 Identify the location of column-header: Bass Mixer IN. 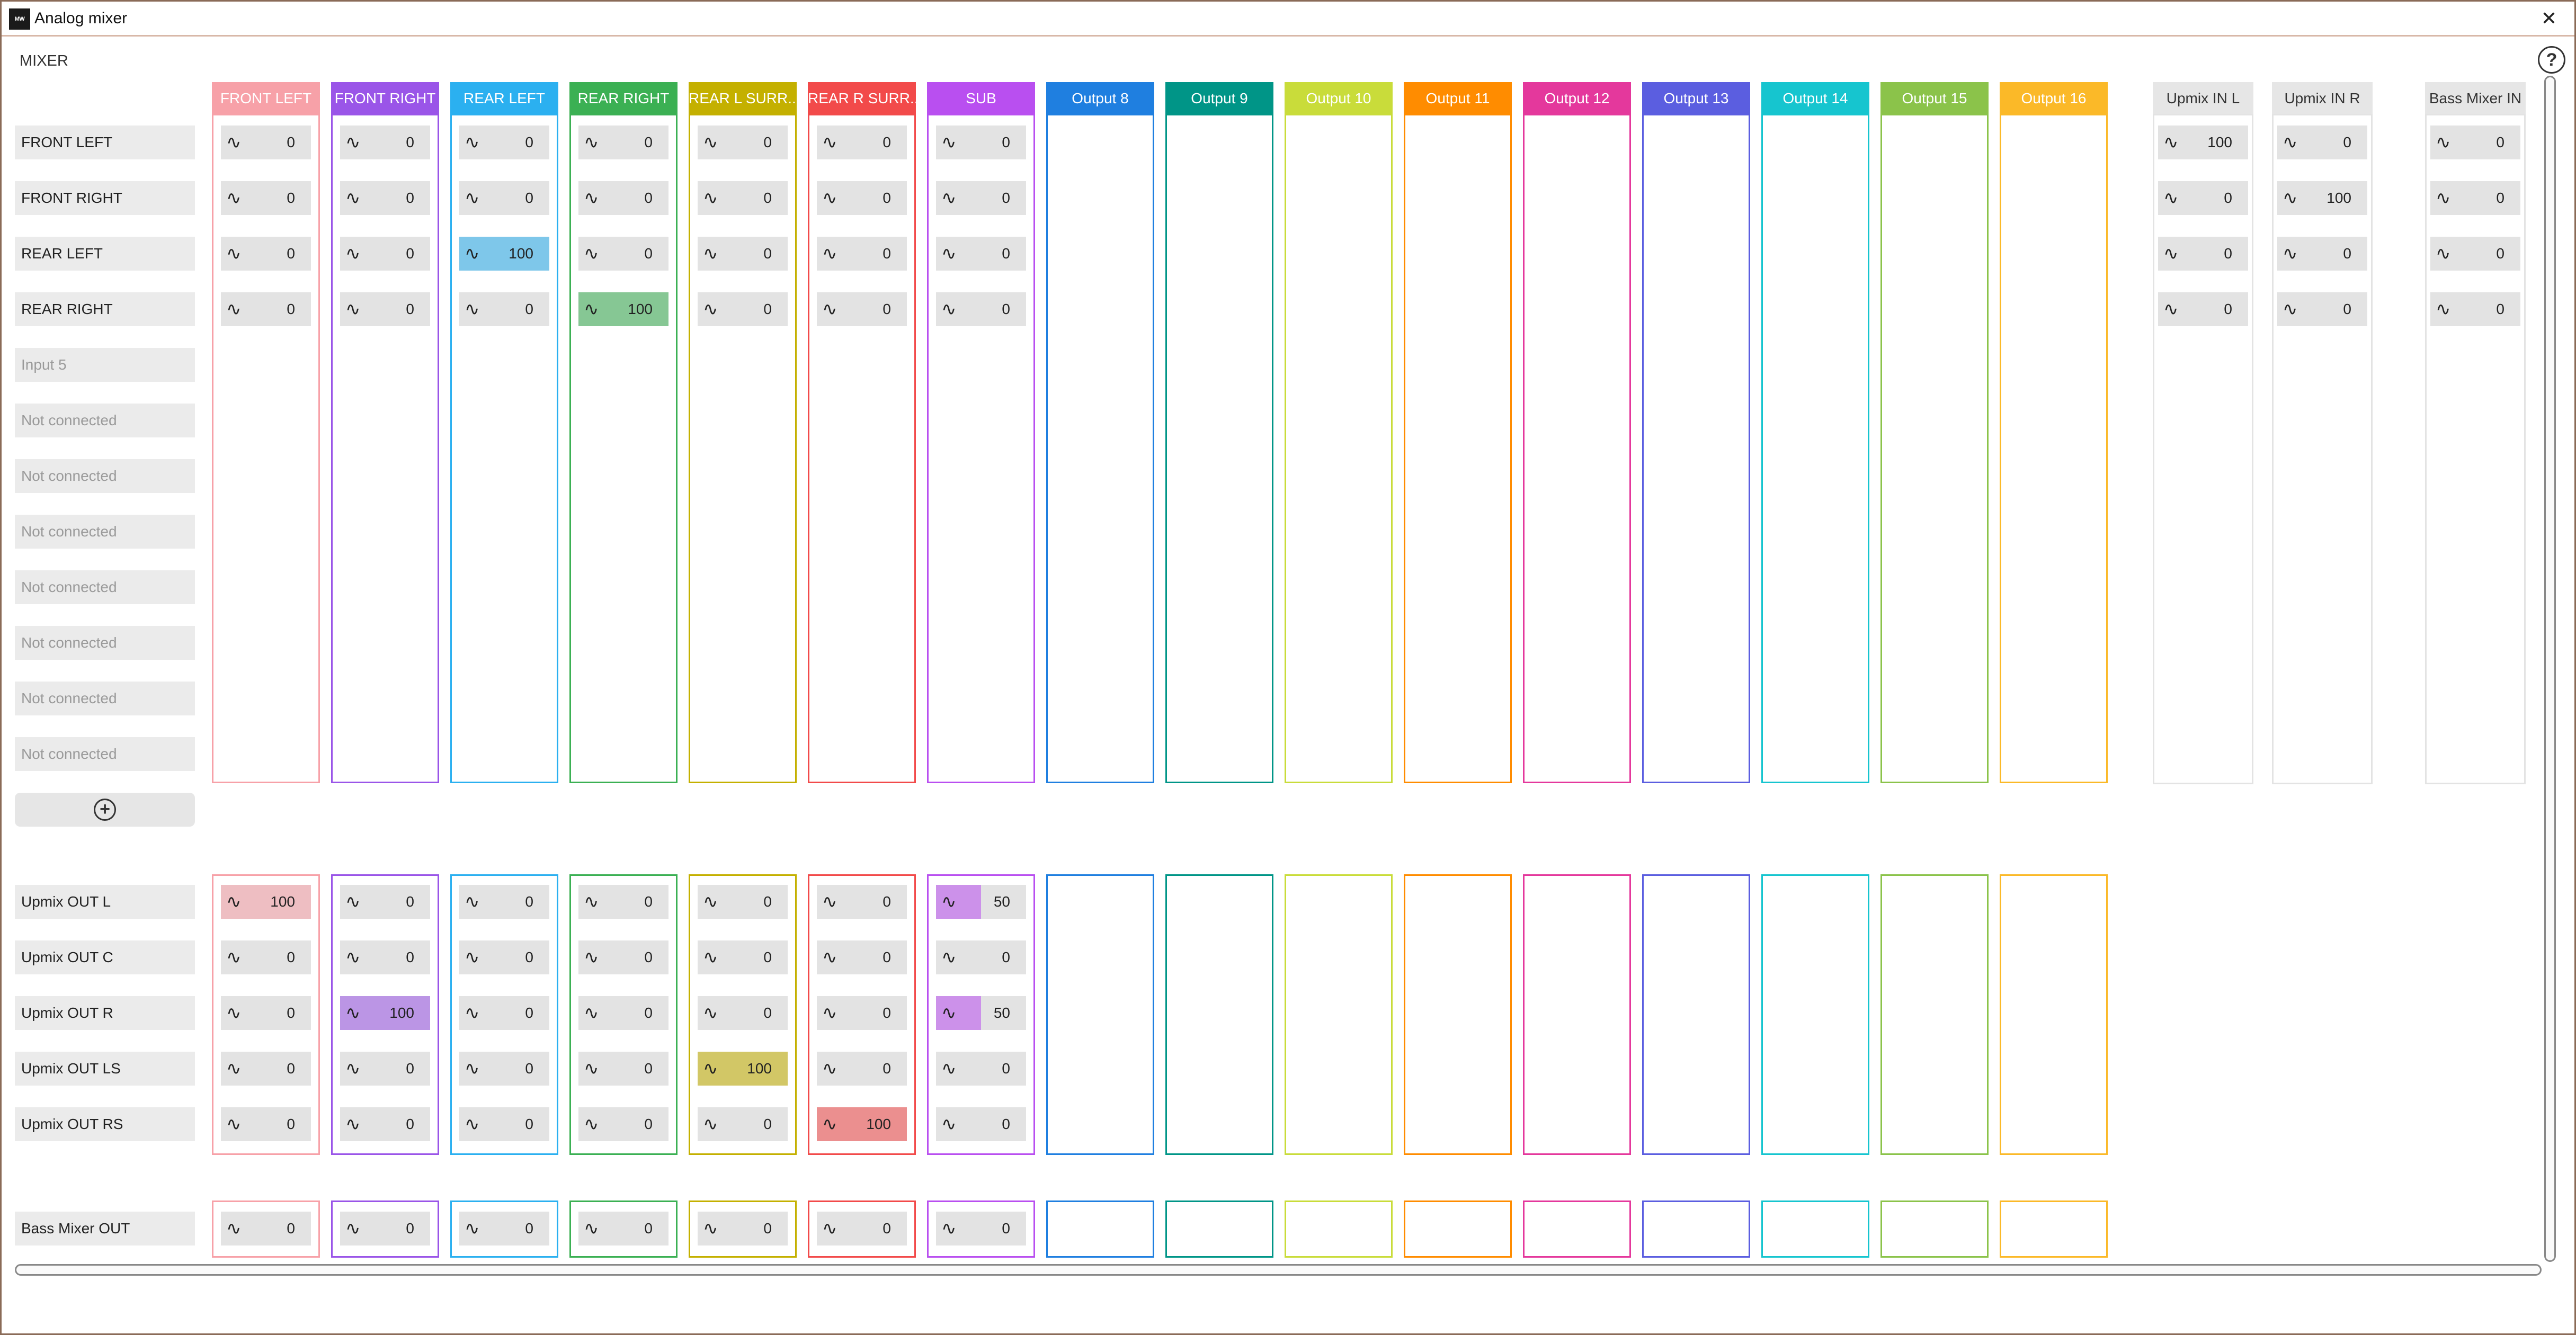
(2475, 98).